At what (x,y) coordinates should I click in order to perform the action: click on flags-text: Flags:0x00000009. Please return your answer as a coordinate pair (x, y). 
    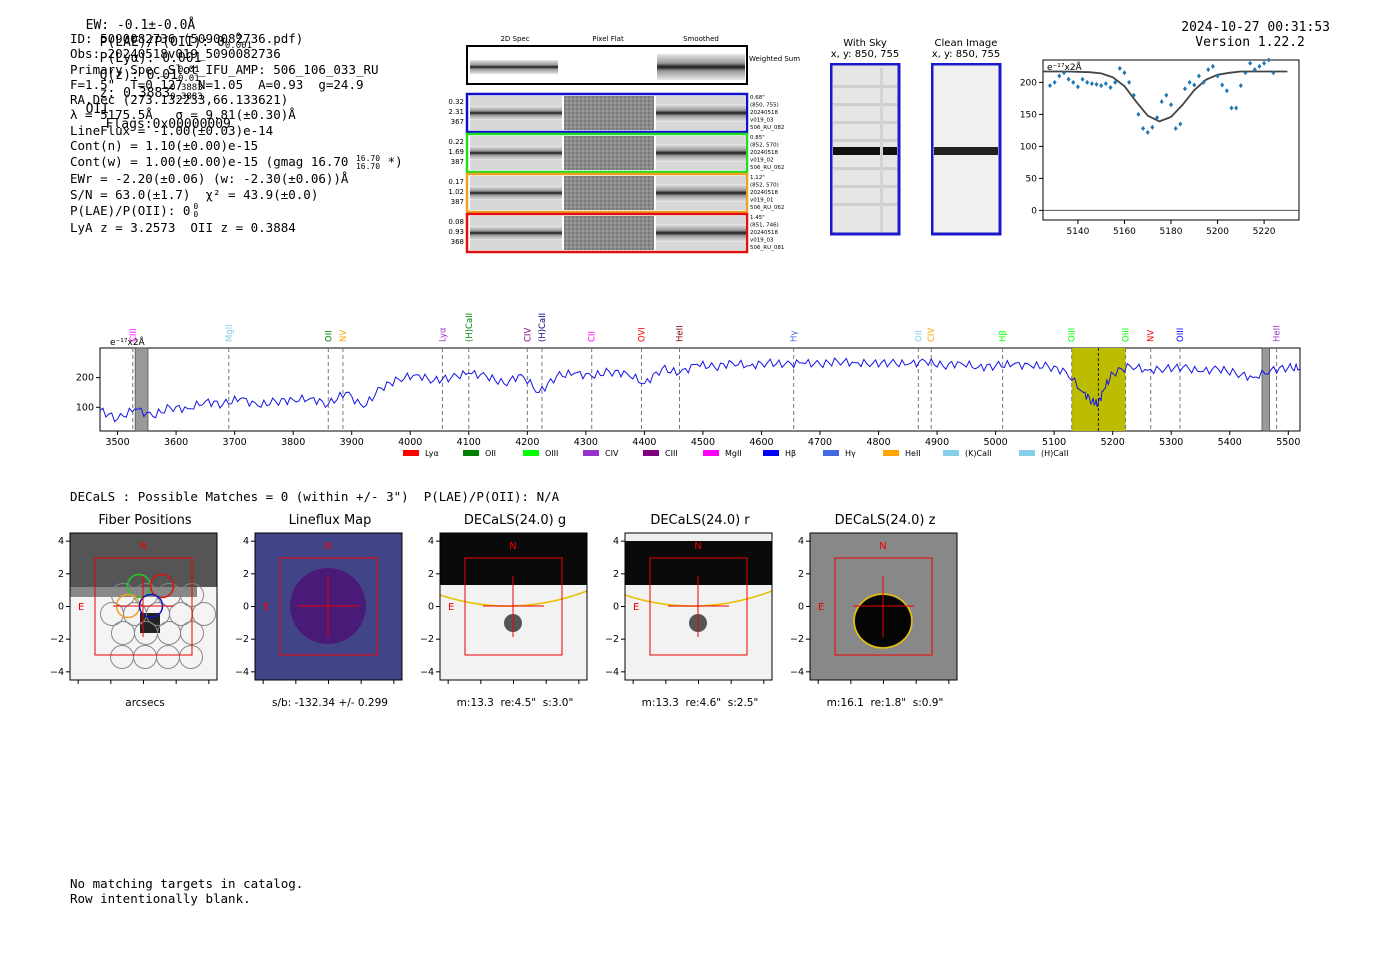
    Looking at the image, I should click on (168, 124).